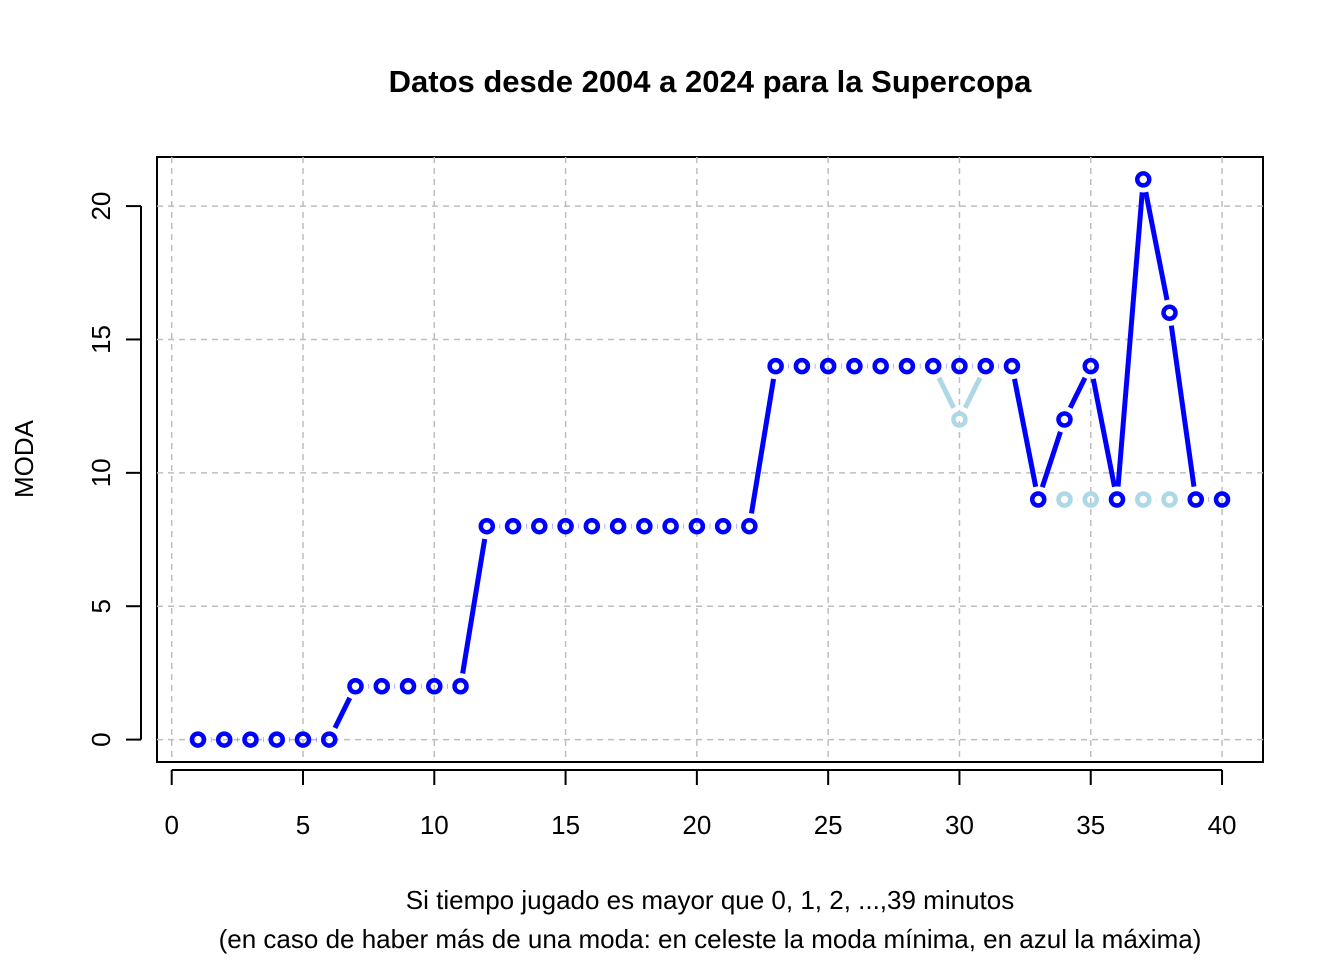 The width and height of the screenshot is (1344, 965). I want to click on x-tick-label: 30, so click(959, 825).